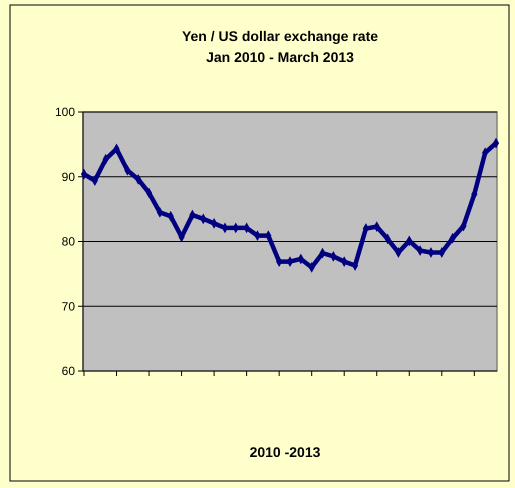 The width and height of the screenshot is (515, 488). I want to click on y-tick-label: 90, so click(69, 177).